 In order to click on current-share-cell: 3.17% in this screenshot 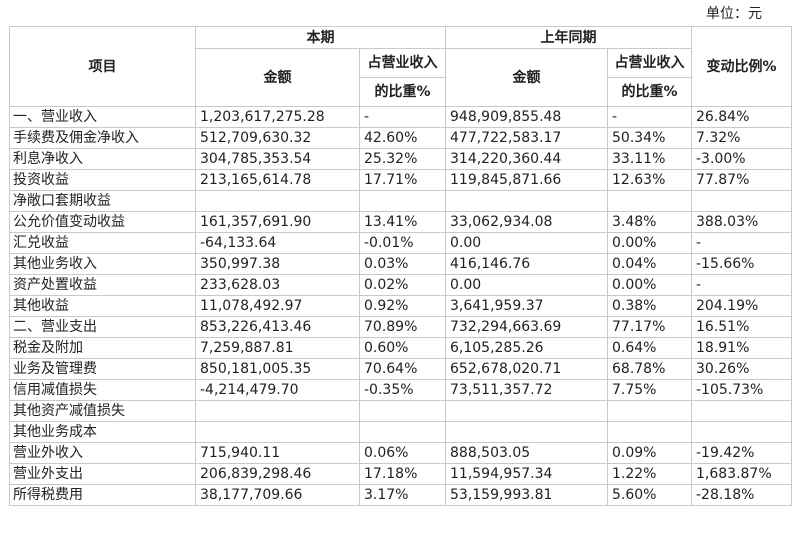, I will do `click(402, 495)`.